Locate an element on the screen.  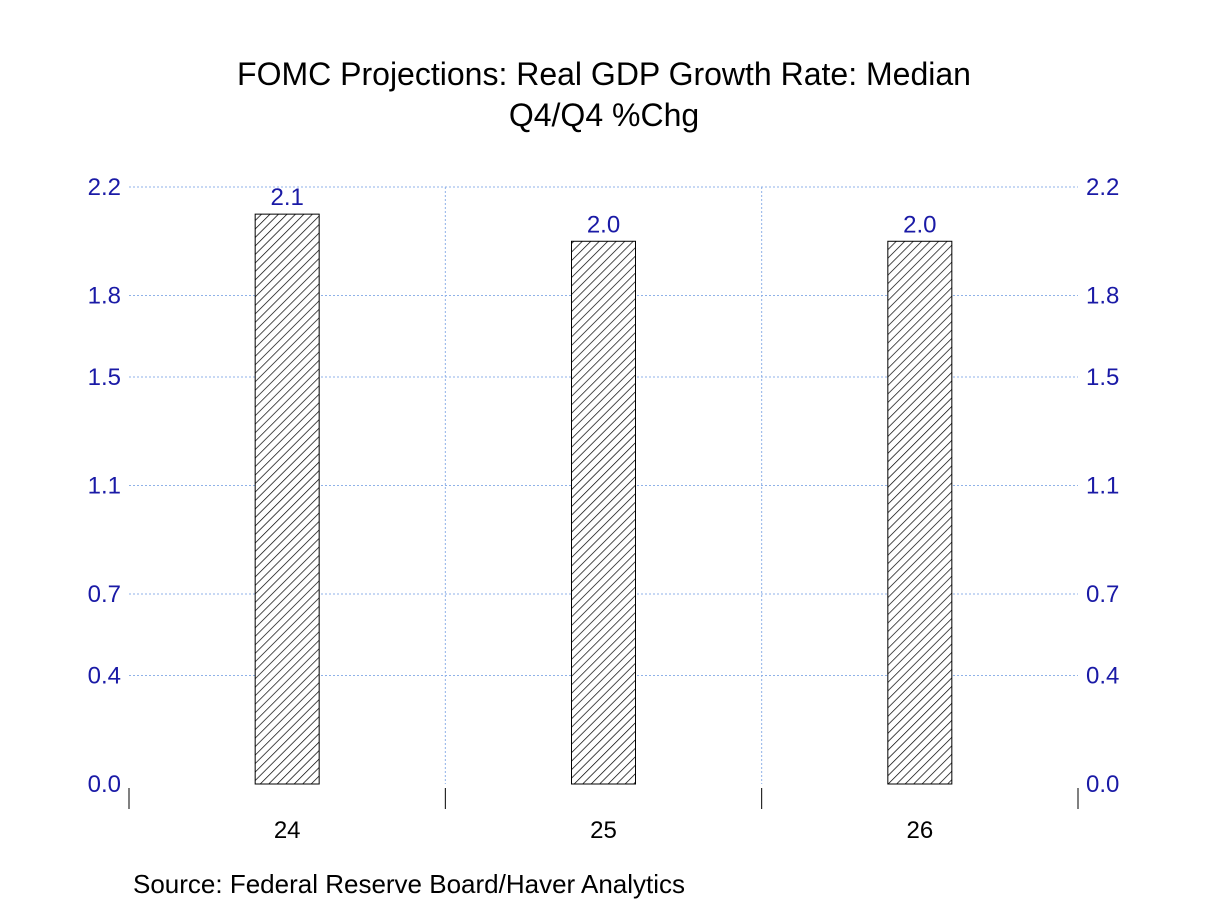
data-label-25: 2.0 is located at coordinates (603, 224).